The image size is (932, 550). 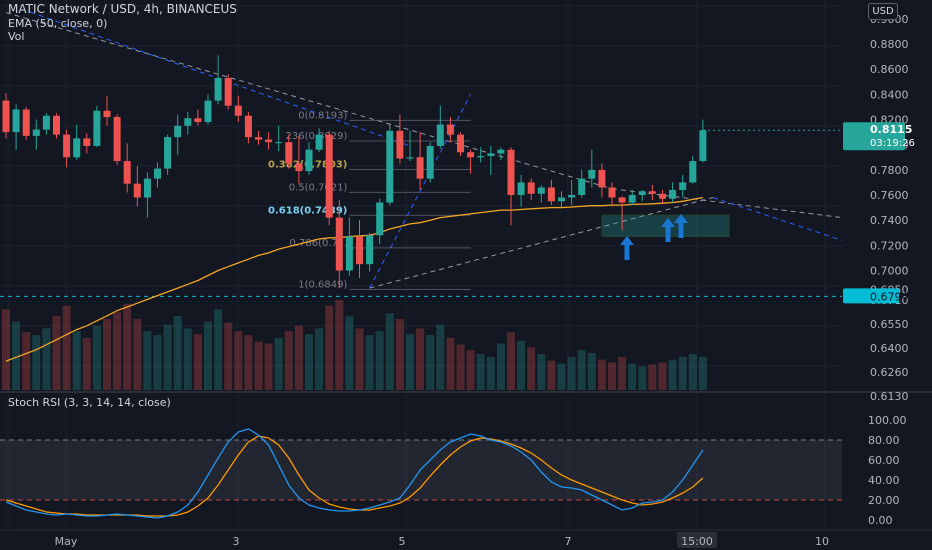 What do you see at coordinates (89, 402) in the screenshot?
I see `stoch-rsi-title: Stoch RSI (3, 3, 14, 14, close)` at bounding box center [89, 402].